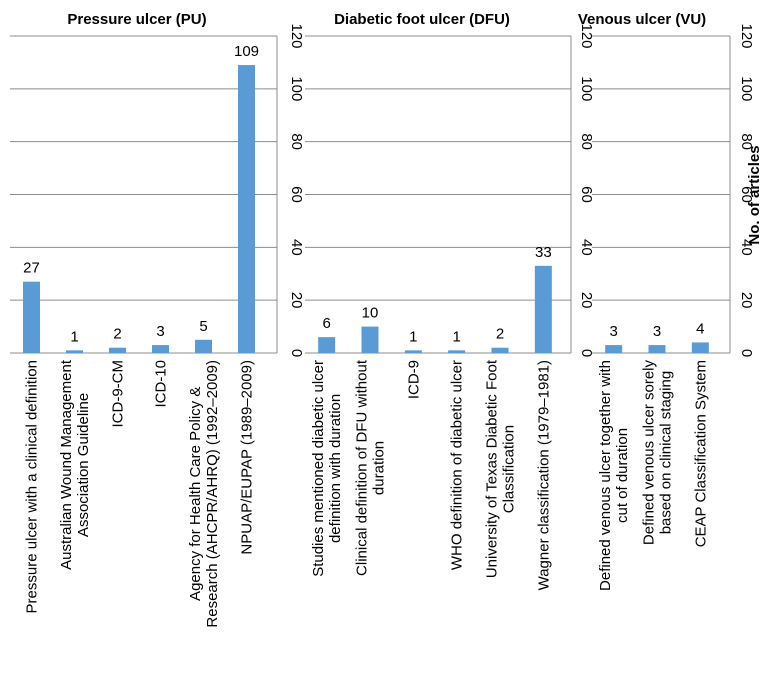  I want to click on data-label: 27, so click(31, 268).